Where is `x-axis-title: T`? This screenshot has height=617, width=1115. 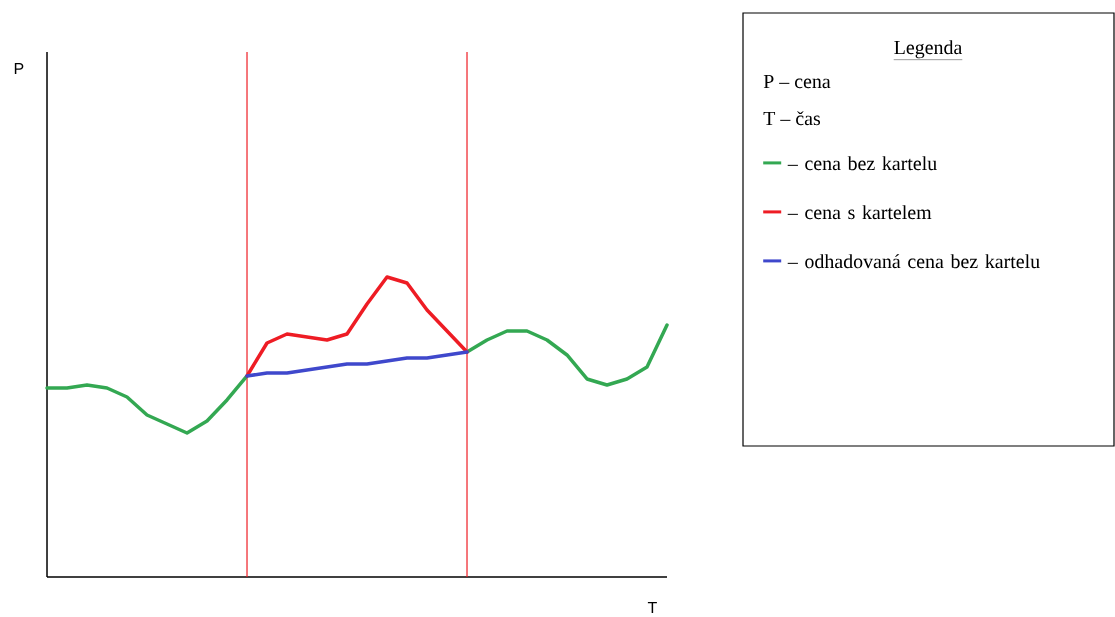
x-axis-title: T is located at coordinates (652, 607).